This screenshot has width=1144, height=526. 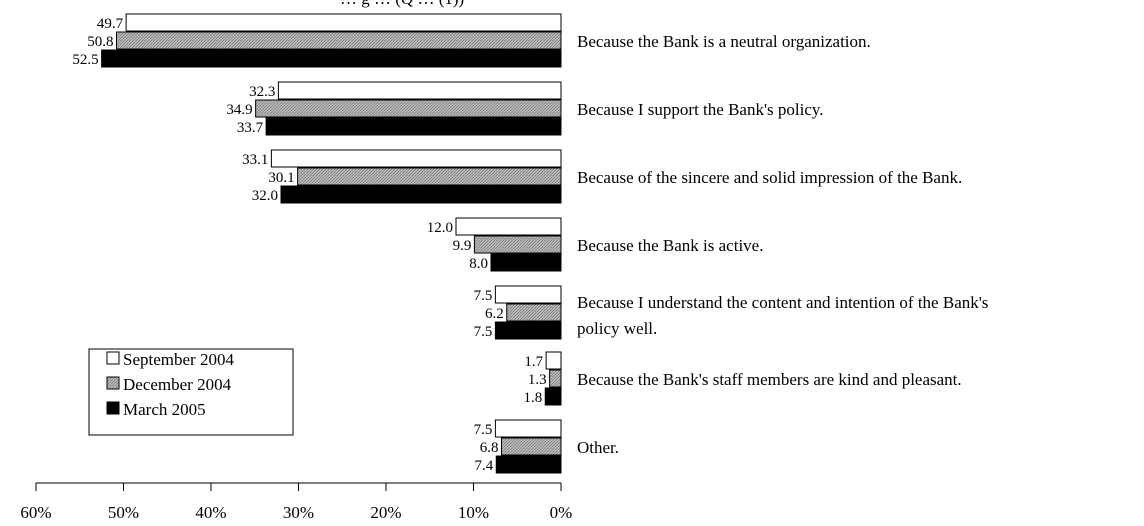 I want to click on value-label: 33.7, so click(x=250, y=128).